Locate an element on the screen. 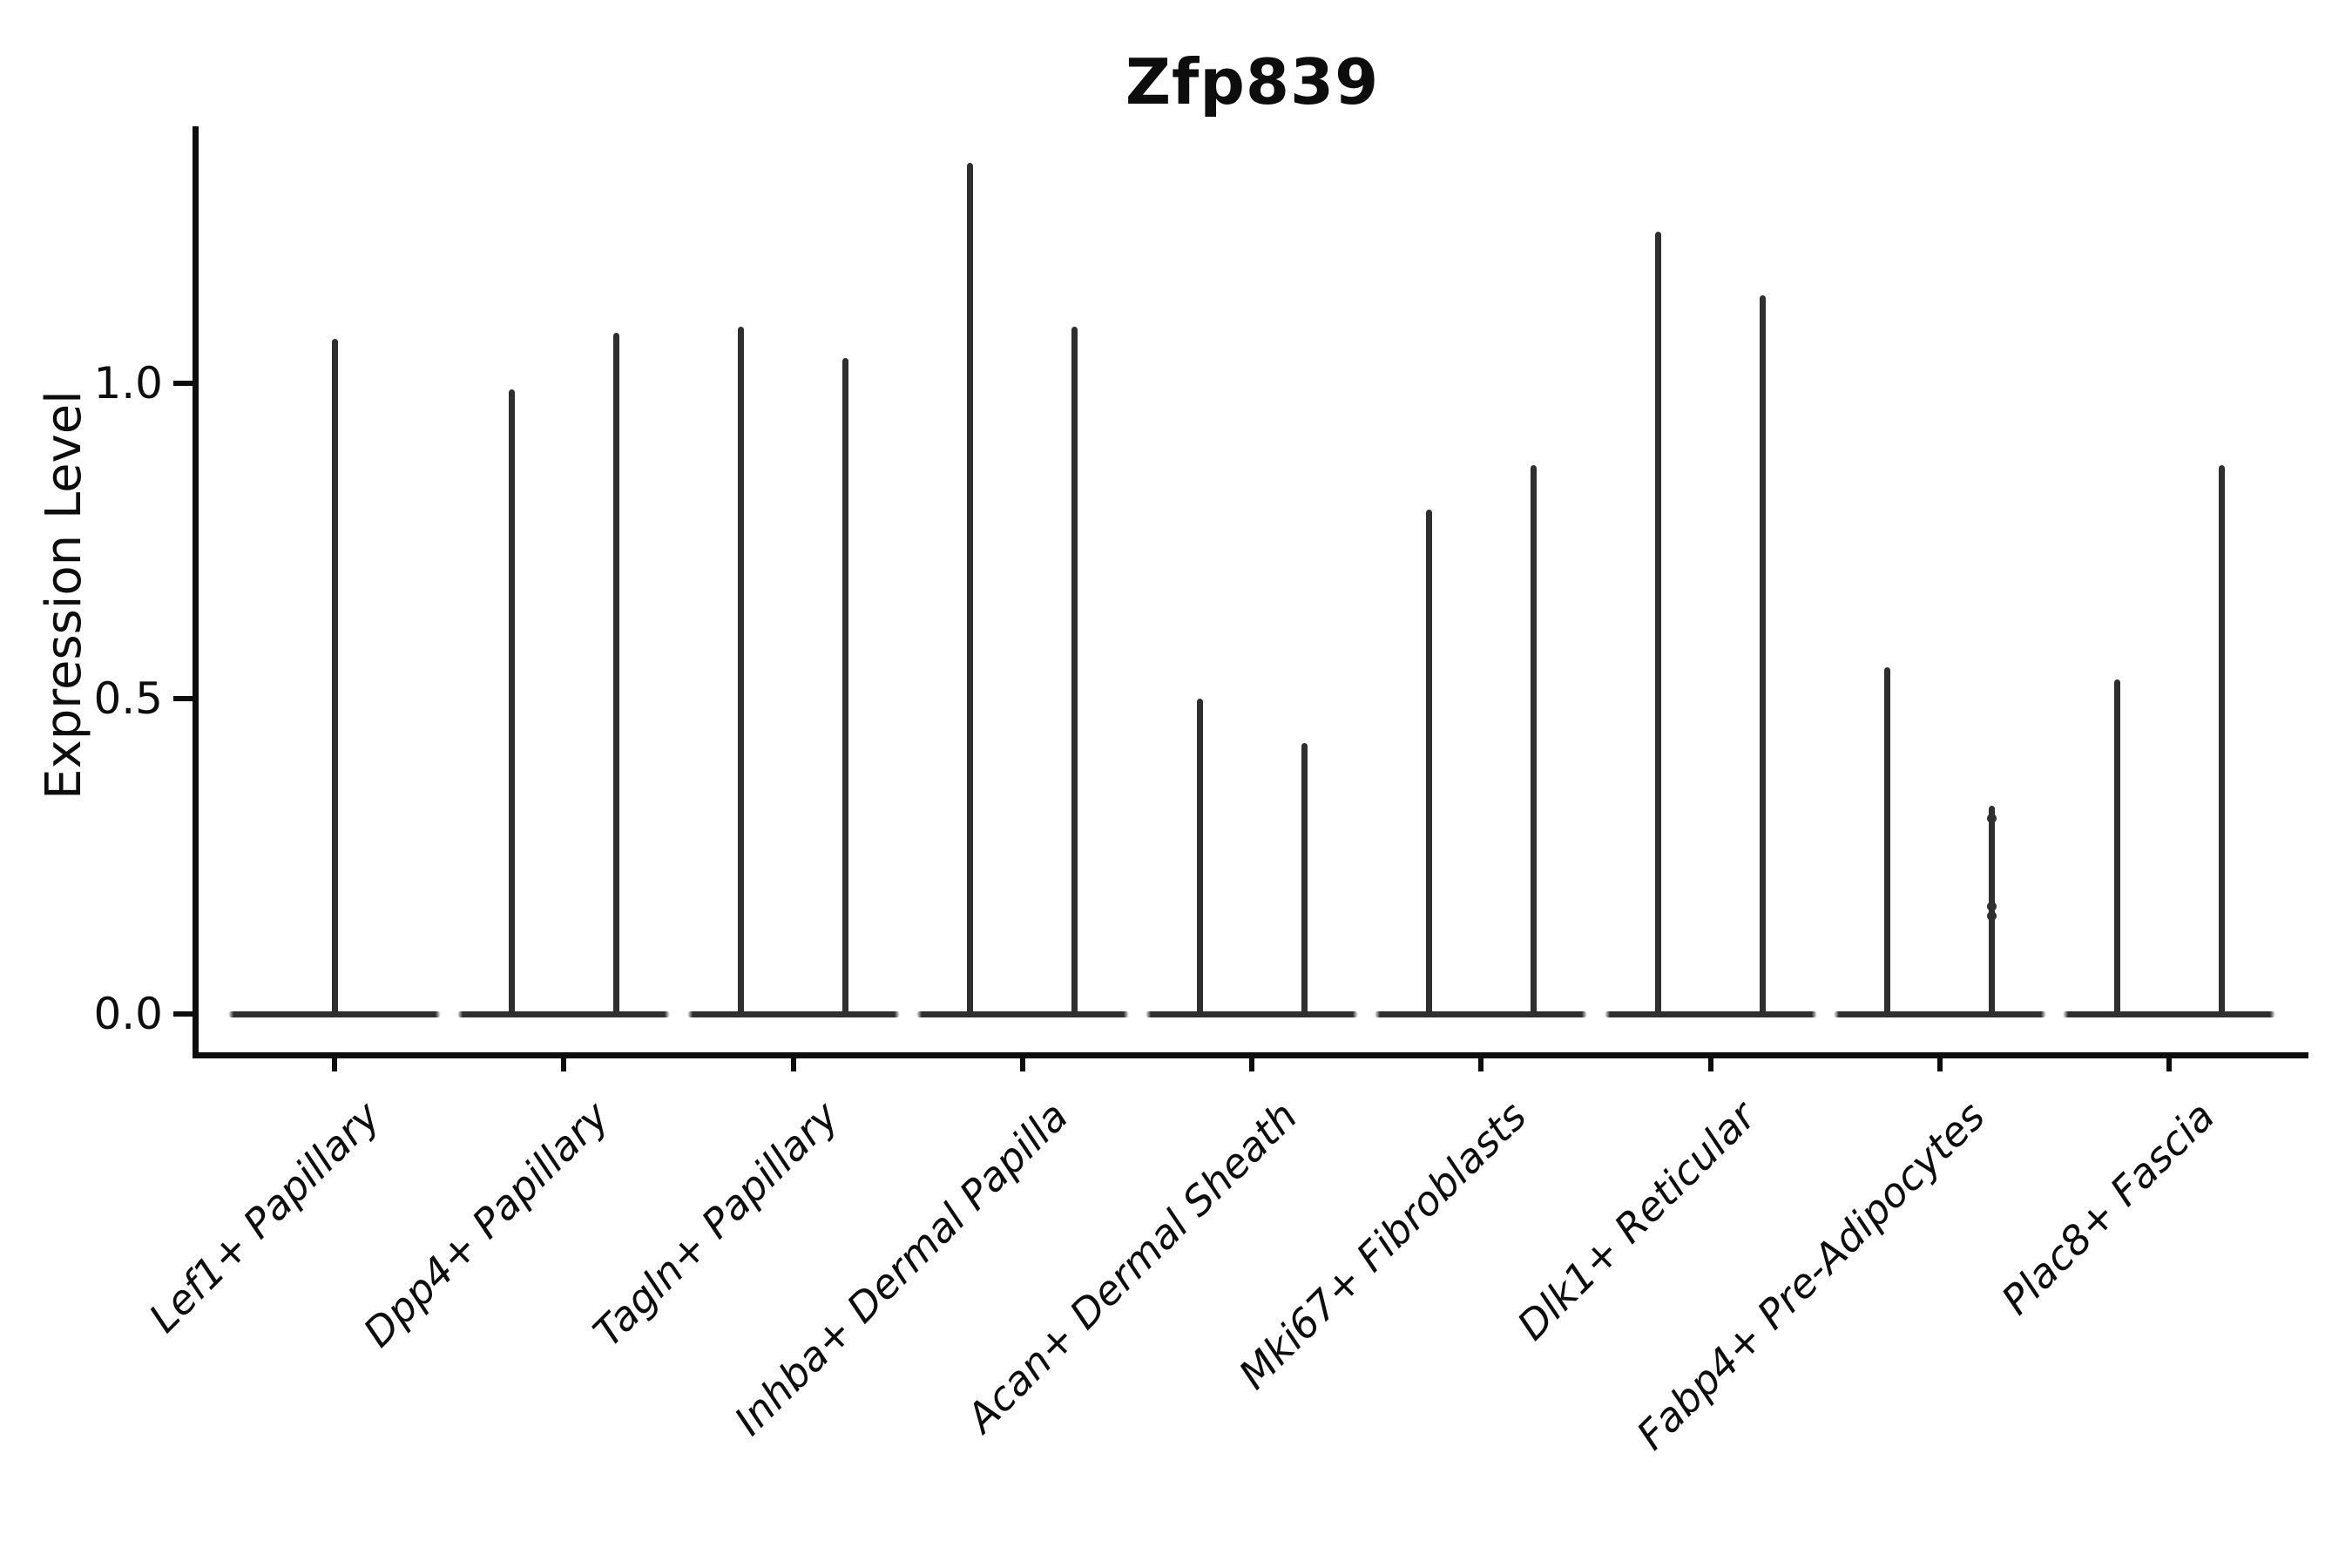 This screenshot has width=2352, height=1568. y-tick-label: 0.0 is located at coordinates (128, 1014).